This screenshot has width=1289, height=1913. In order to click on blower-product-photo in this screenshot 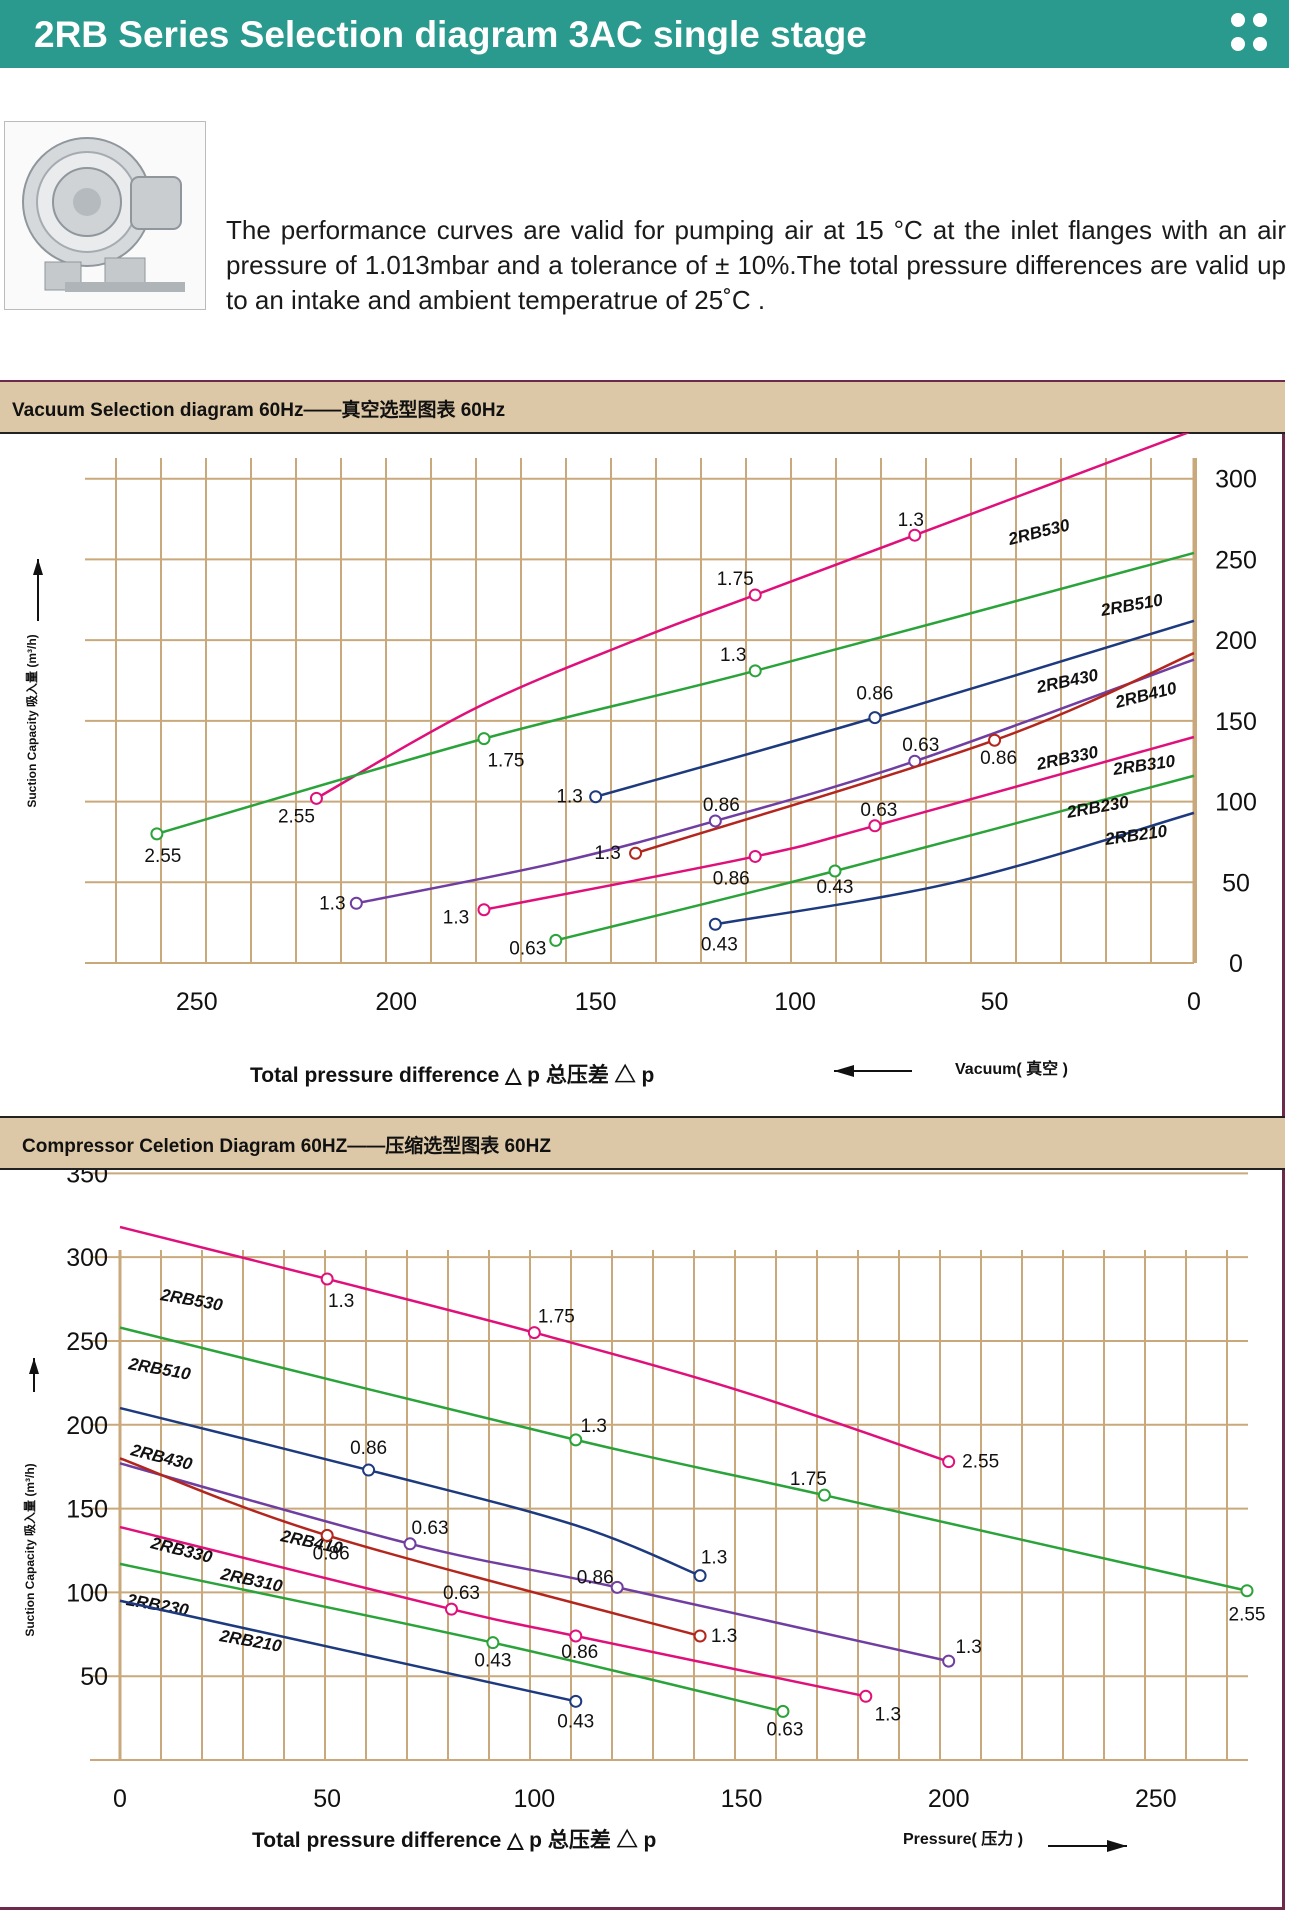, I will do `click(105, 215)`.